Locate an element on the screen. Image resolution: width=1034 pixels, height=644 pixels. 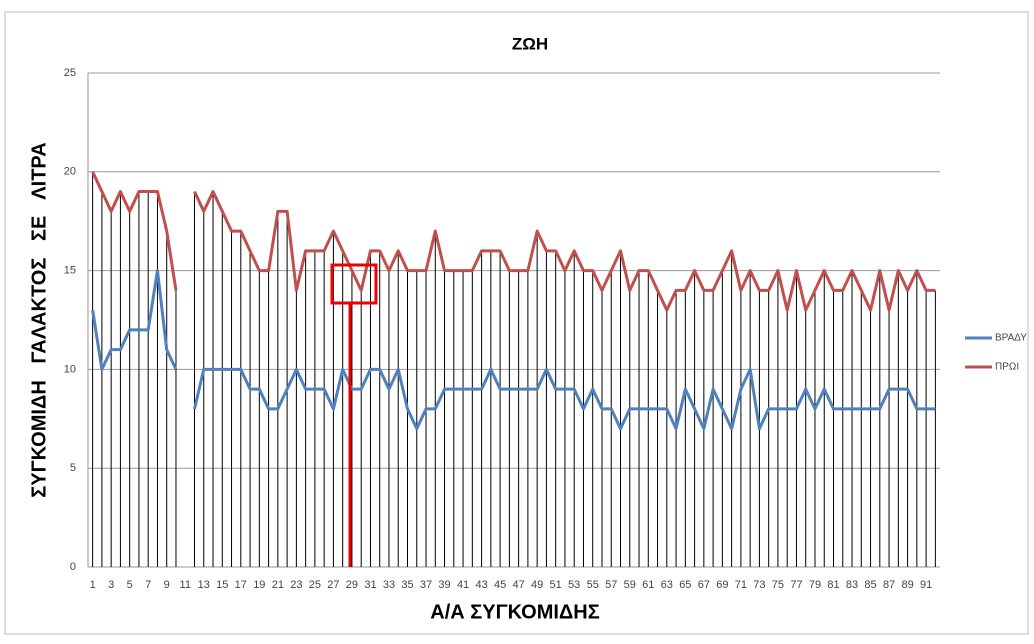
x-tick-label: 77 is located at coordinates (796, 585).